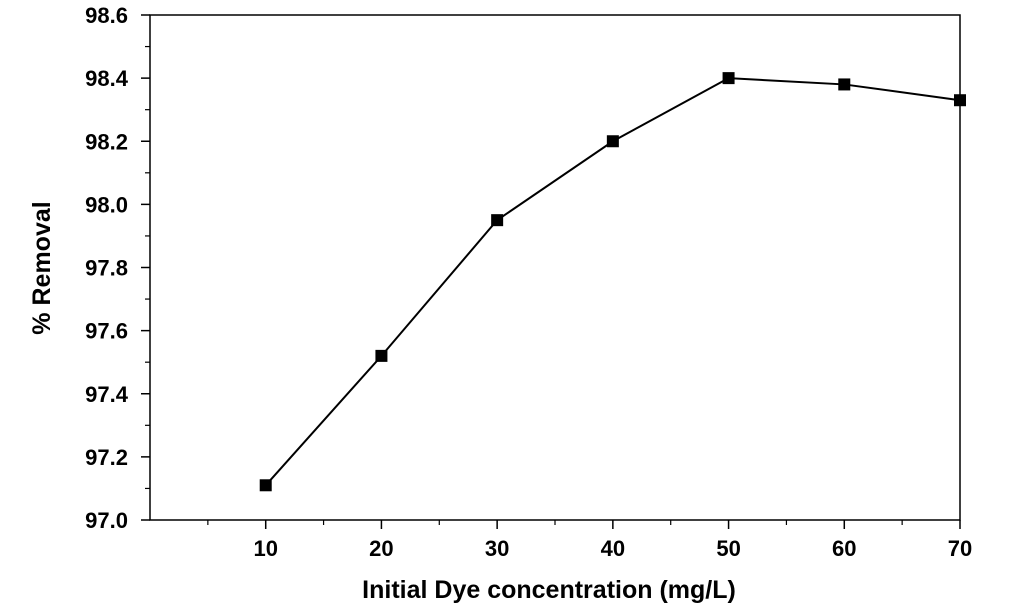  What do you see at coordinates (265, 548) in the screenshot?
I see `x-tick-label: 10` at bounding box center [265, 548].